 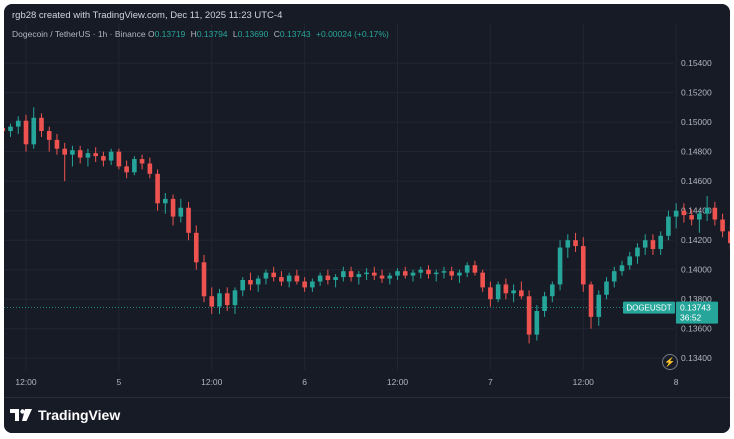 I want to click on tradingview-icon, so click(x=21, y=415).